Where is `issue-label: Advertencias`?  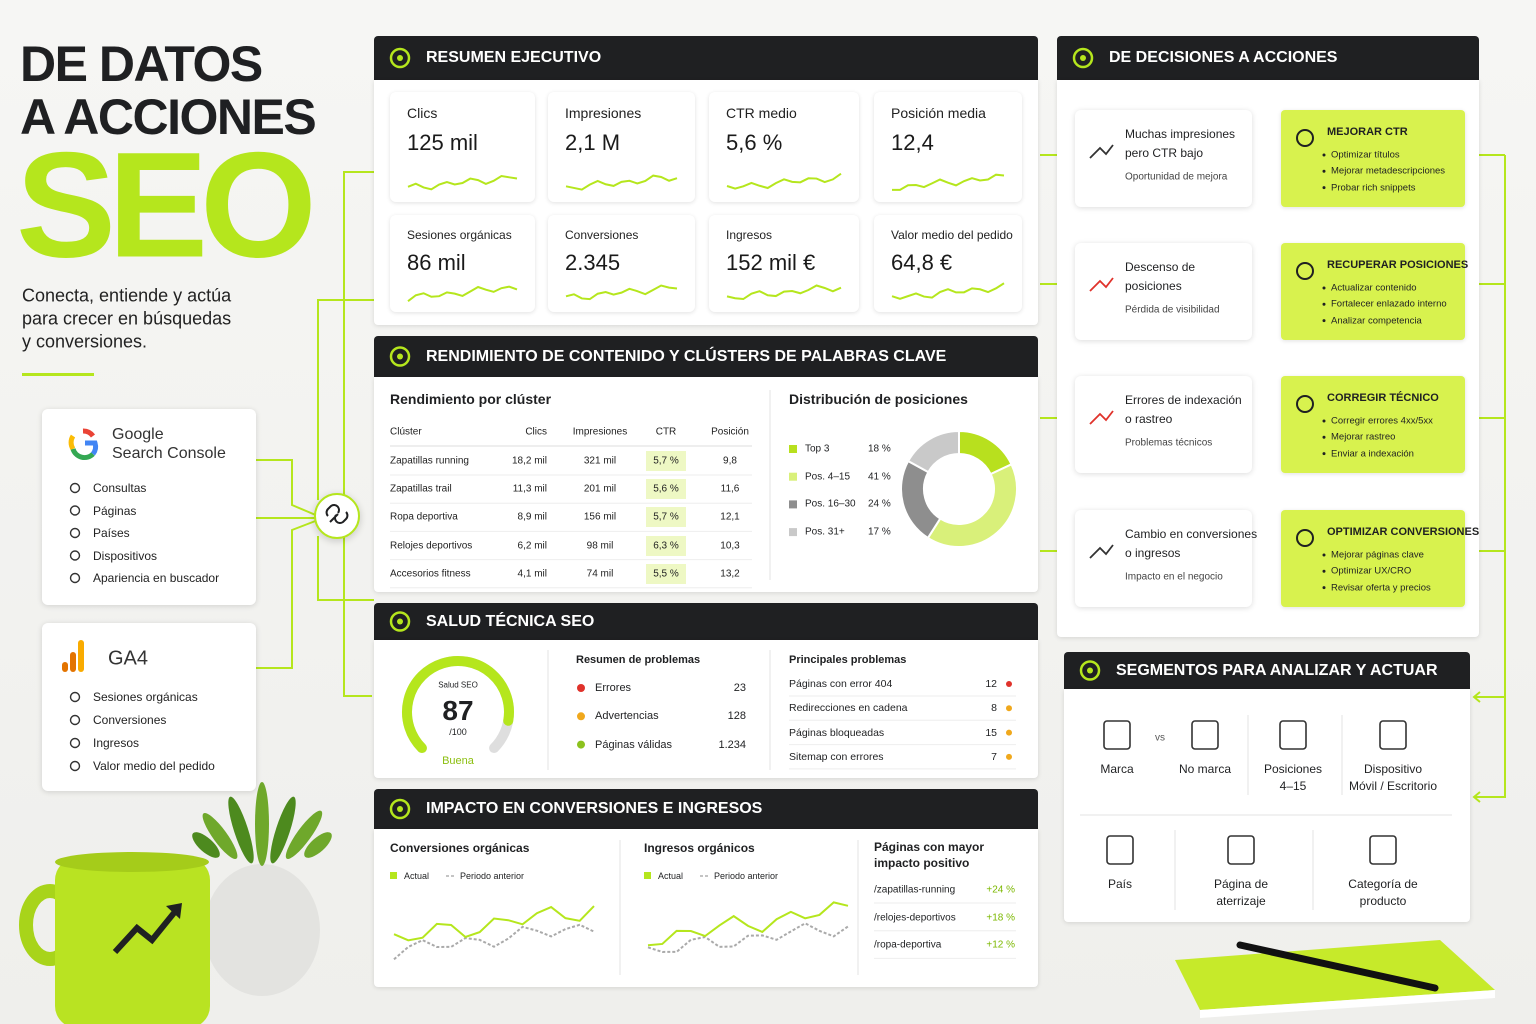
issue-label: Advertencias is located at coordinates (627, 716).